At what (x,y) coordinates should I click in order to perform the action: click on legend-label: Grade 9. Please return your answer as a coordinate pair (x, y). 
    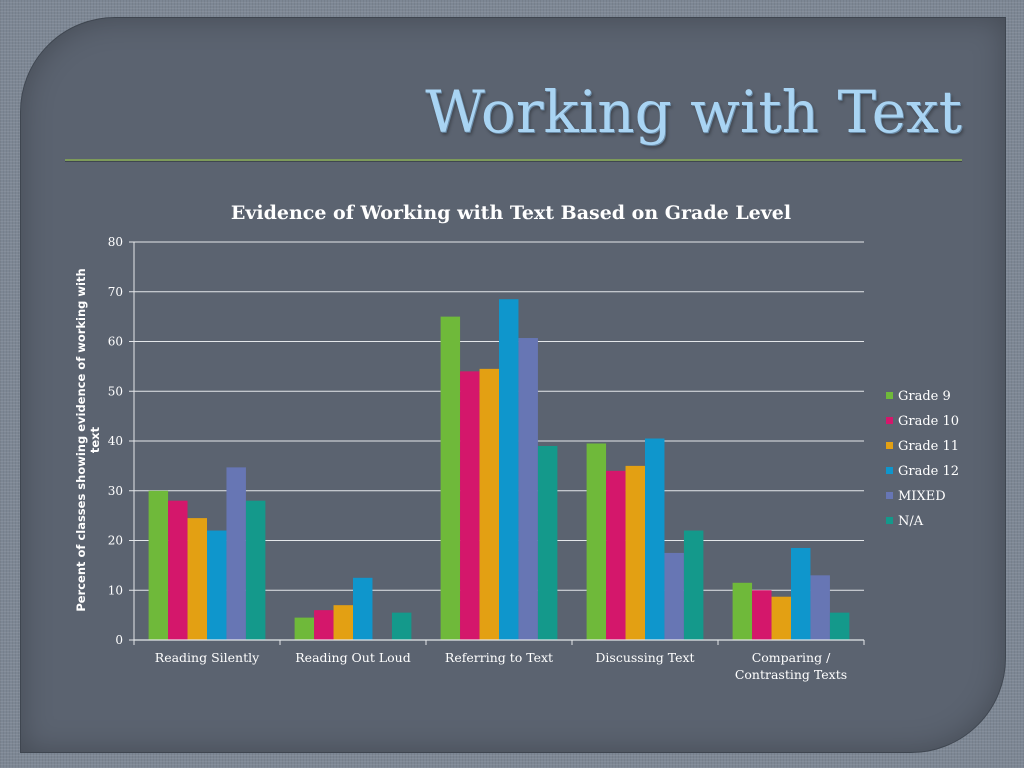
    Looking at the image, I should click on (924, 396).